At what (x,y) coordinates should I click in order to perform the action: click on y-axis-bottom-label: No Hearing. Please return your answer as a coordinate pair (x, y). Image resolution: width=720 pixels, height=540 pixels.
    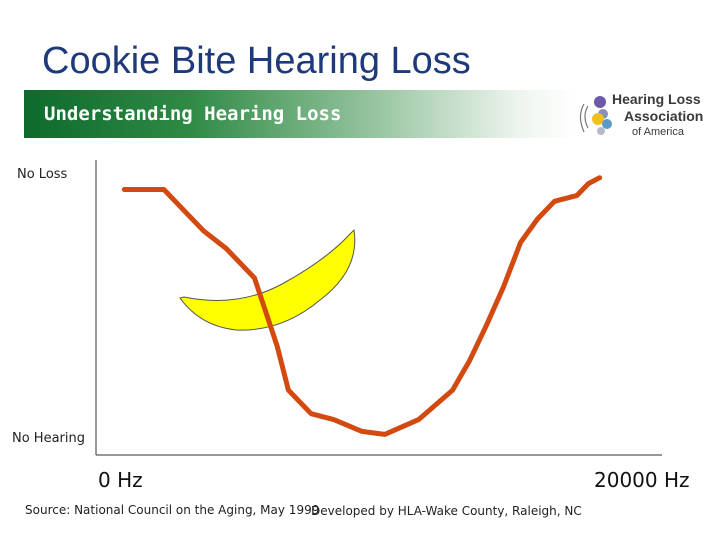
    Looking at the image, I should click on (48, 438).